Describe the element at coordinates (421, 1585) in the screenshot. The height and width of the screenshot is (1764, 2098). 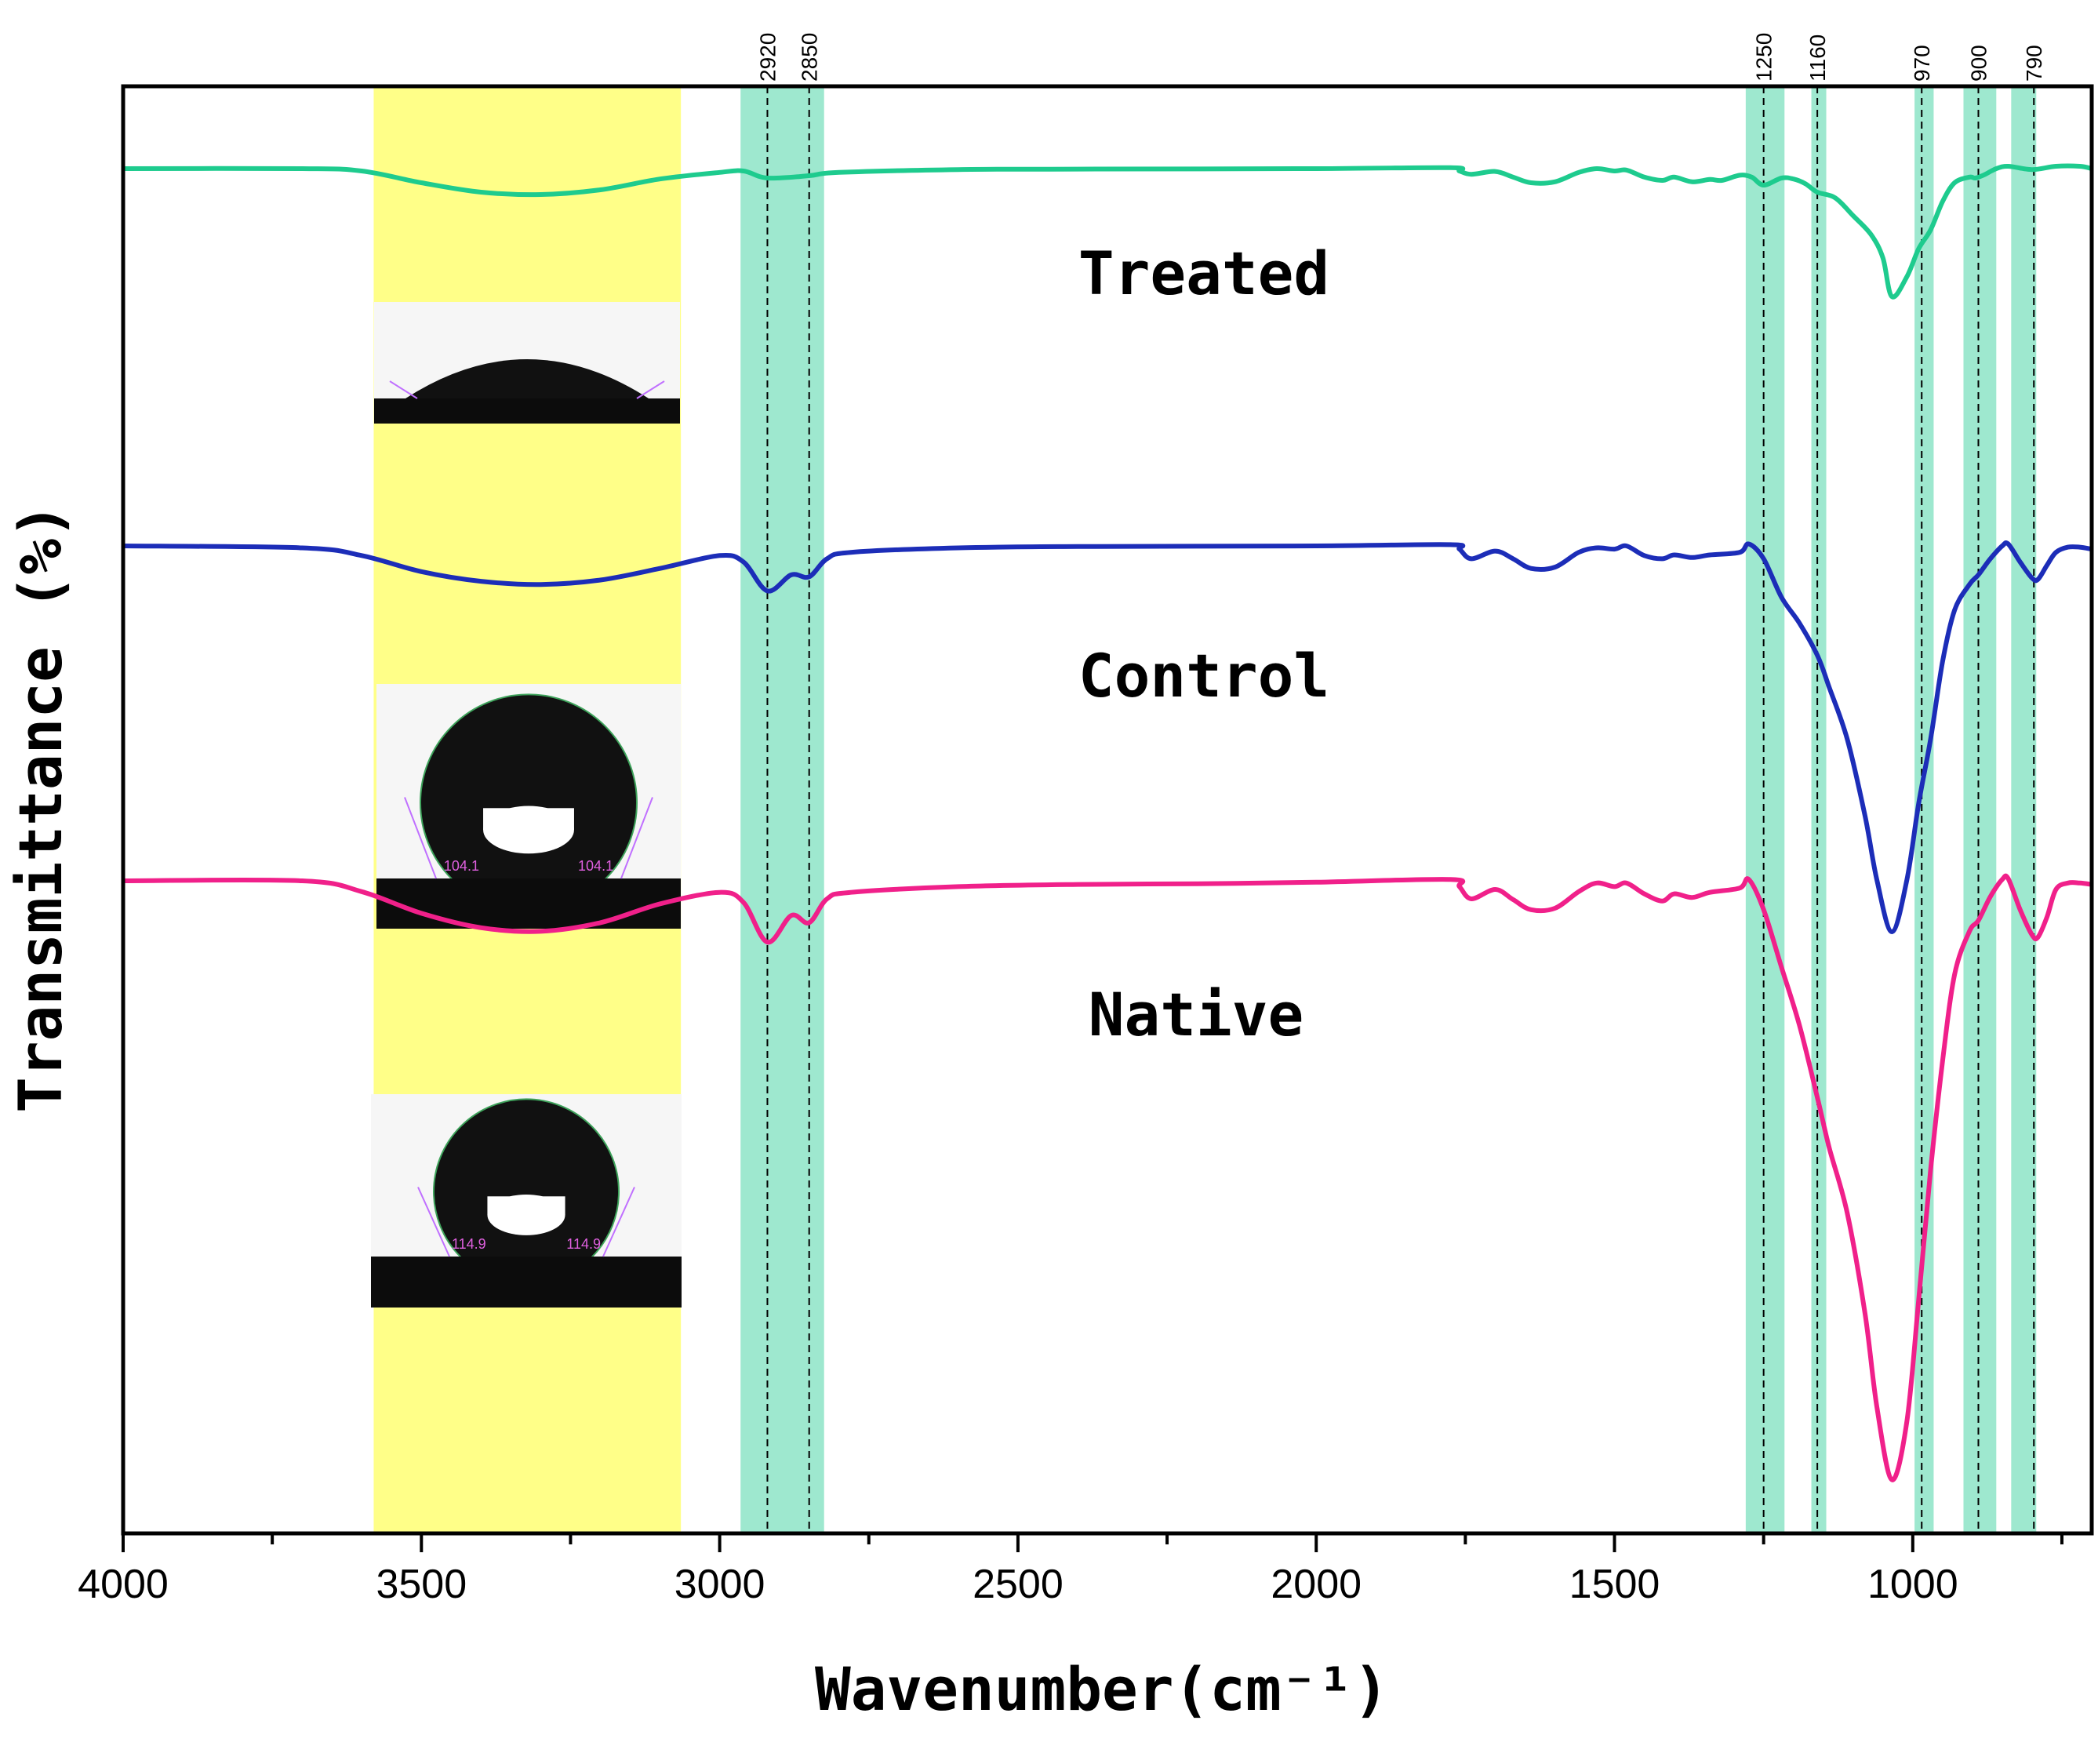
I see `x-tick-label-3500: 3500` at that location.